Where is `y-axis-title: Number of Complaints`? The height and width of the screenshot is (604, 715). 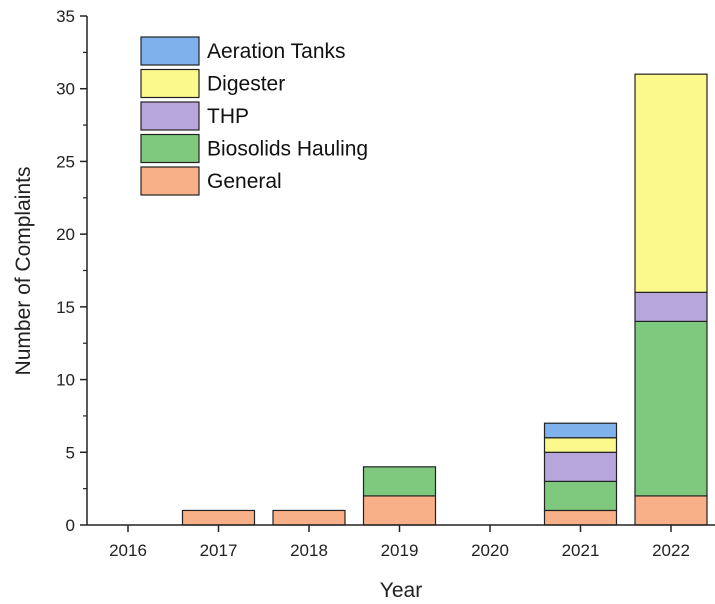
y-axis-title: Number of Complaints is located at coordinates (23, 271).